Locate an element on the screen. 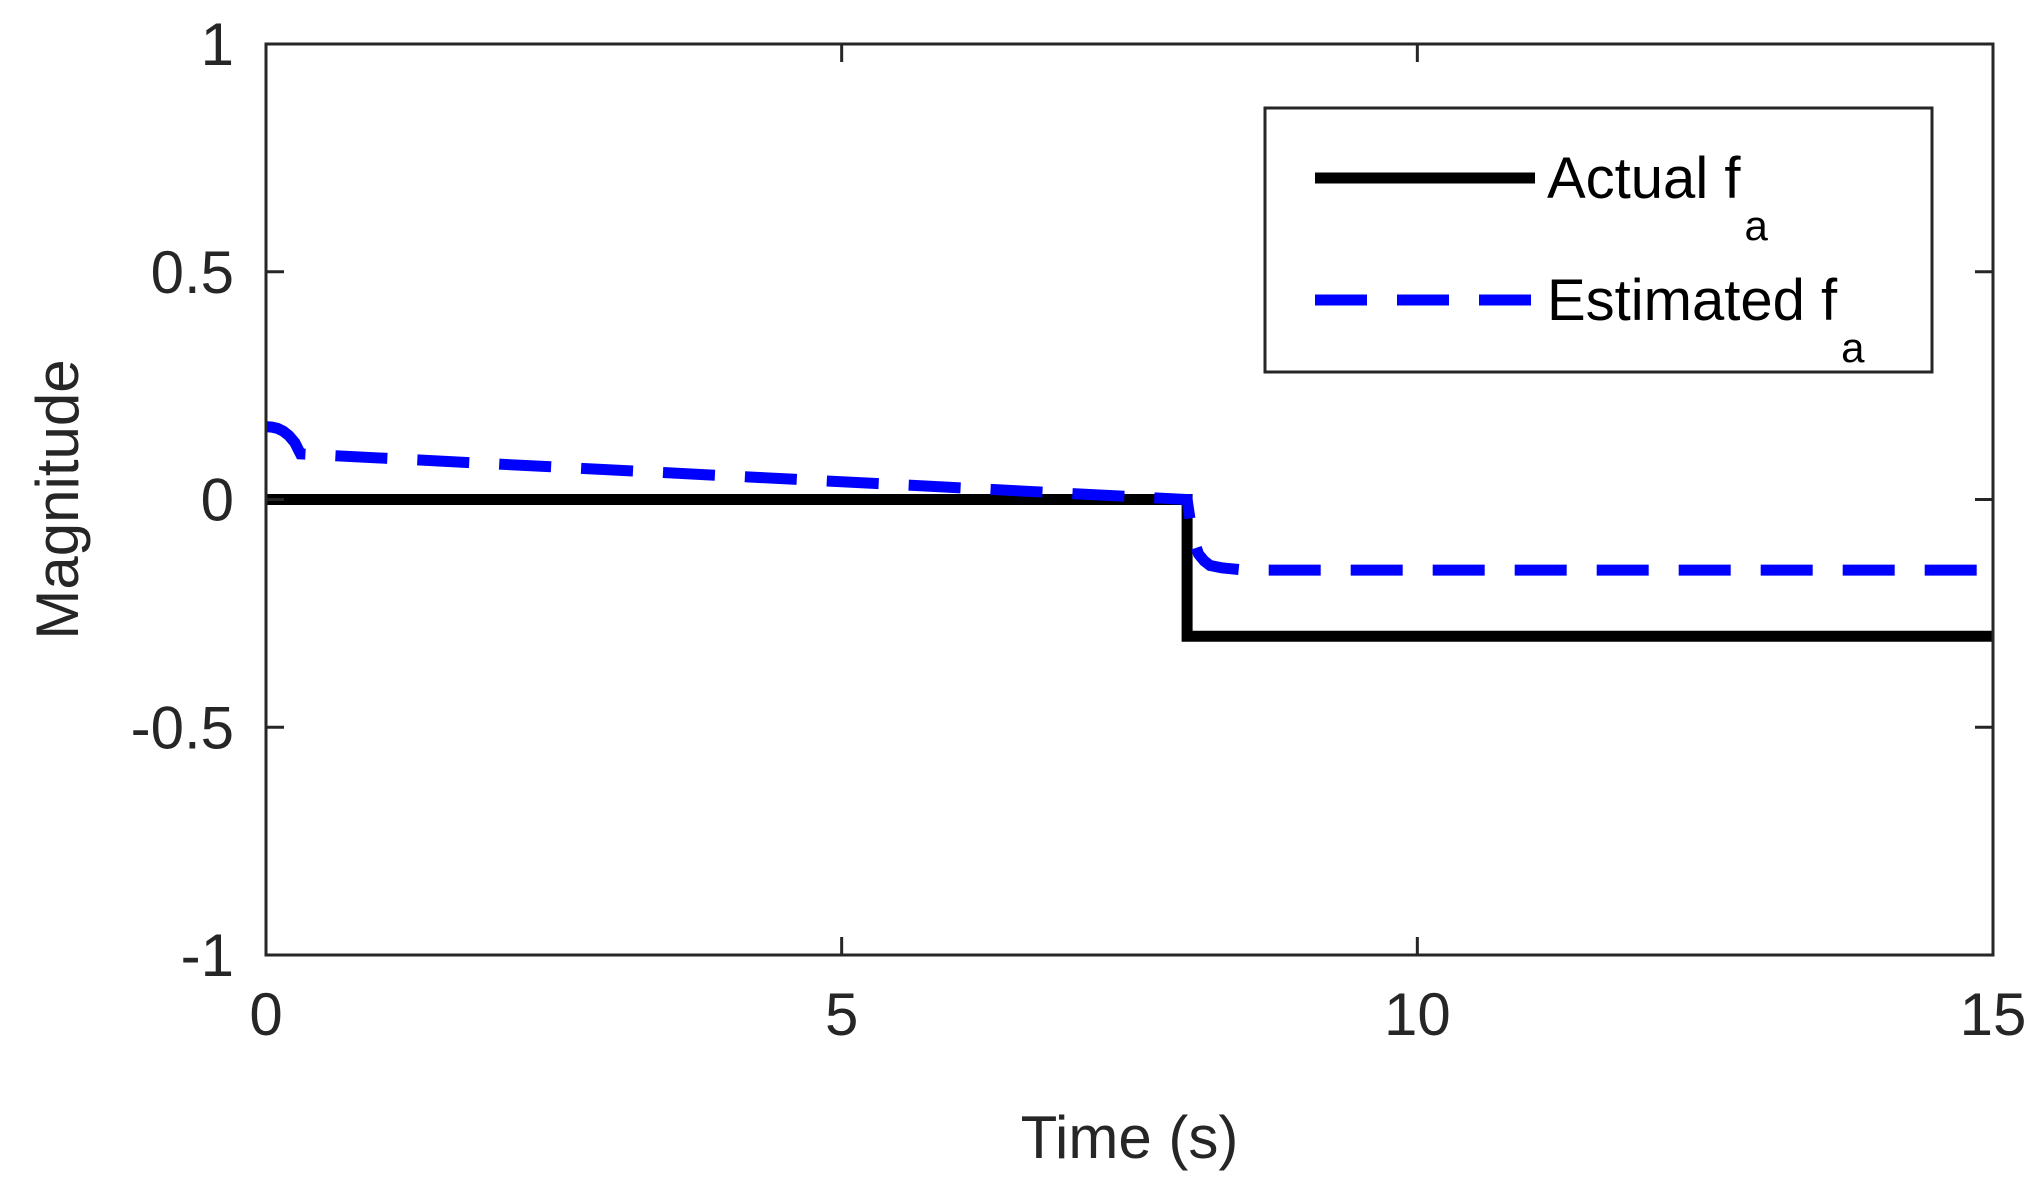 Image resolution: width=2044 pixels, height=1197 pixels. legend-box is located at coordinates (1598, 240).